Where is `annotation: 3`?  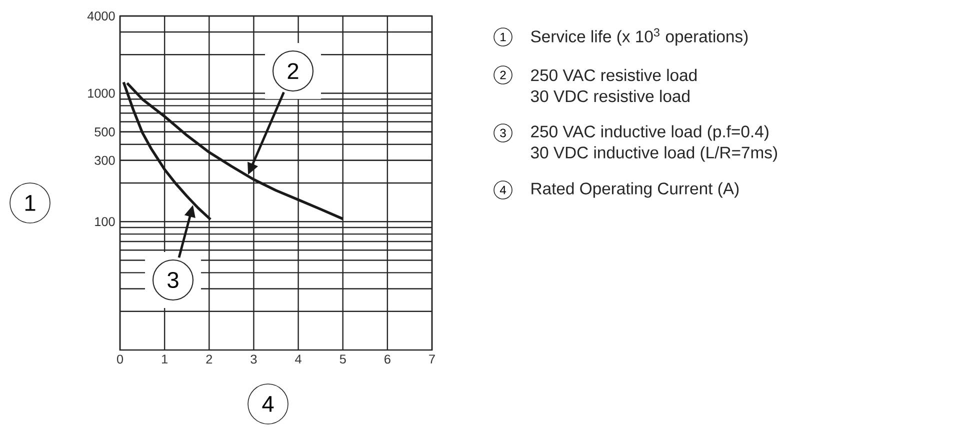
annotation: 3 is located at coordinates (173, 280).